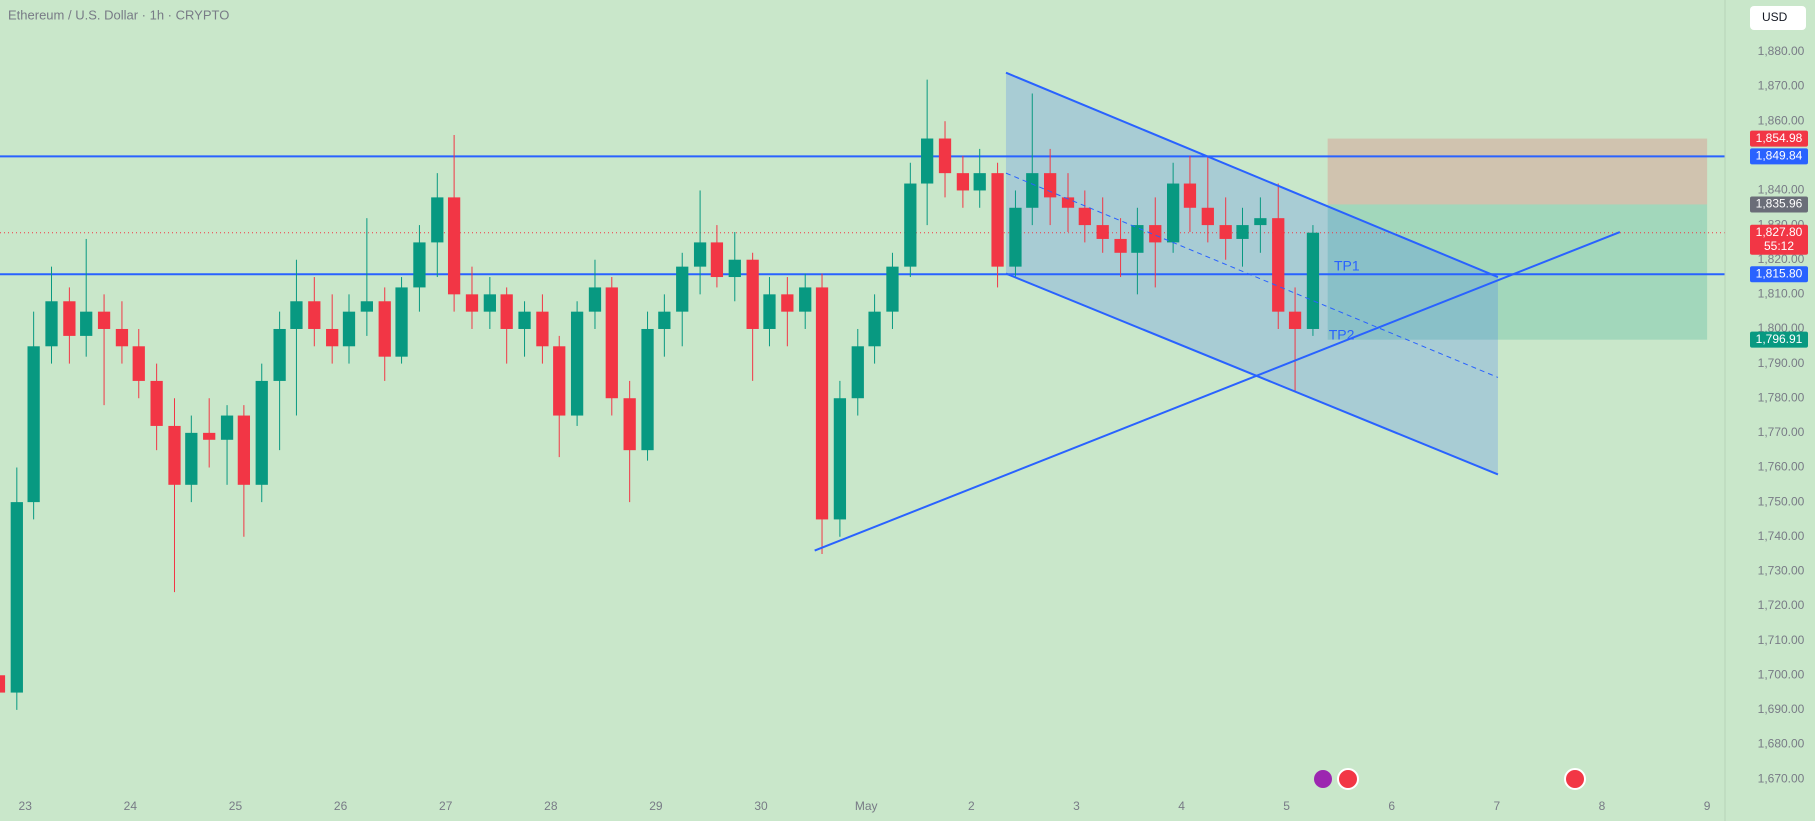 The height and width of the screenshot is (821, 1815). I want to click on x-tick-label: 27, so click(446, 806).